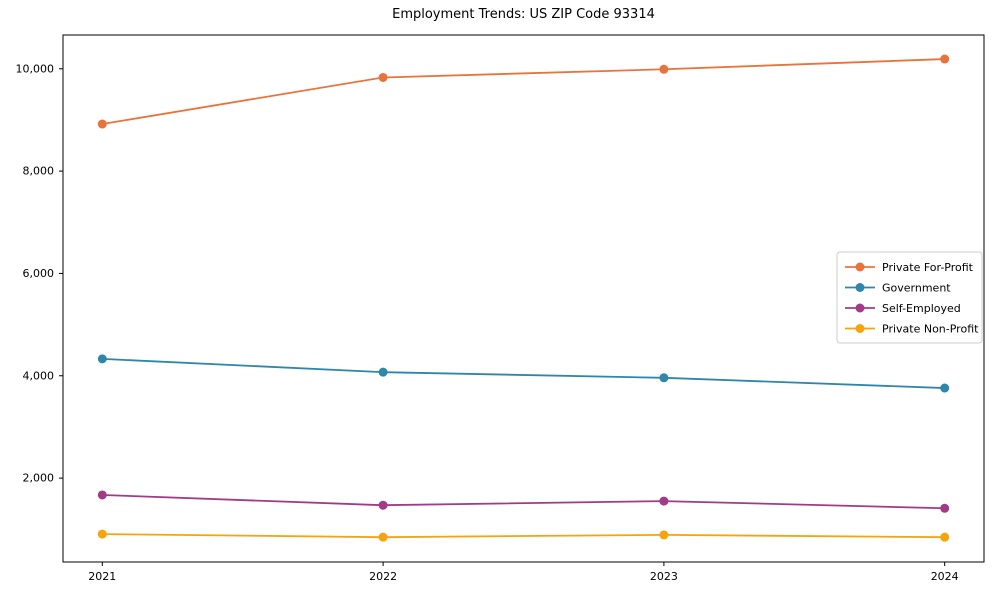 The width and height of the screenshot is (1000, 600). What do you see at coordinates (383, 576) in the screenshot?
I see `x-axis-tick-label: 2022` at bounding box center [383, 576].